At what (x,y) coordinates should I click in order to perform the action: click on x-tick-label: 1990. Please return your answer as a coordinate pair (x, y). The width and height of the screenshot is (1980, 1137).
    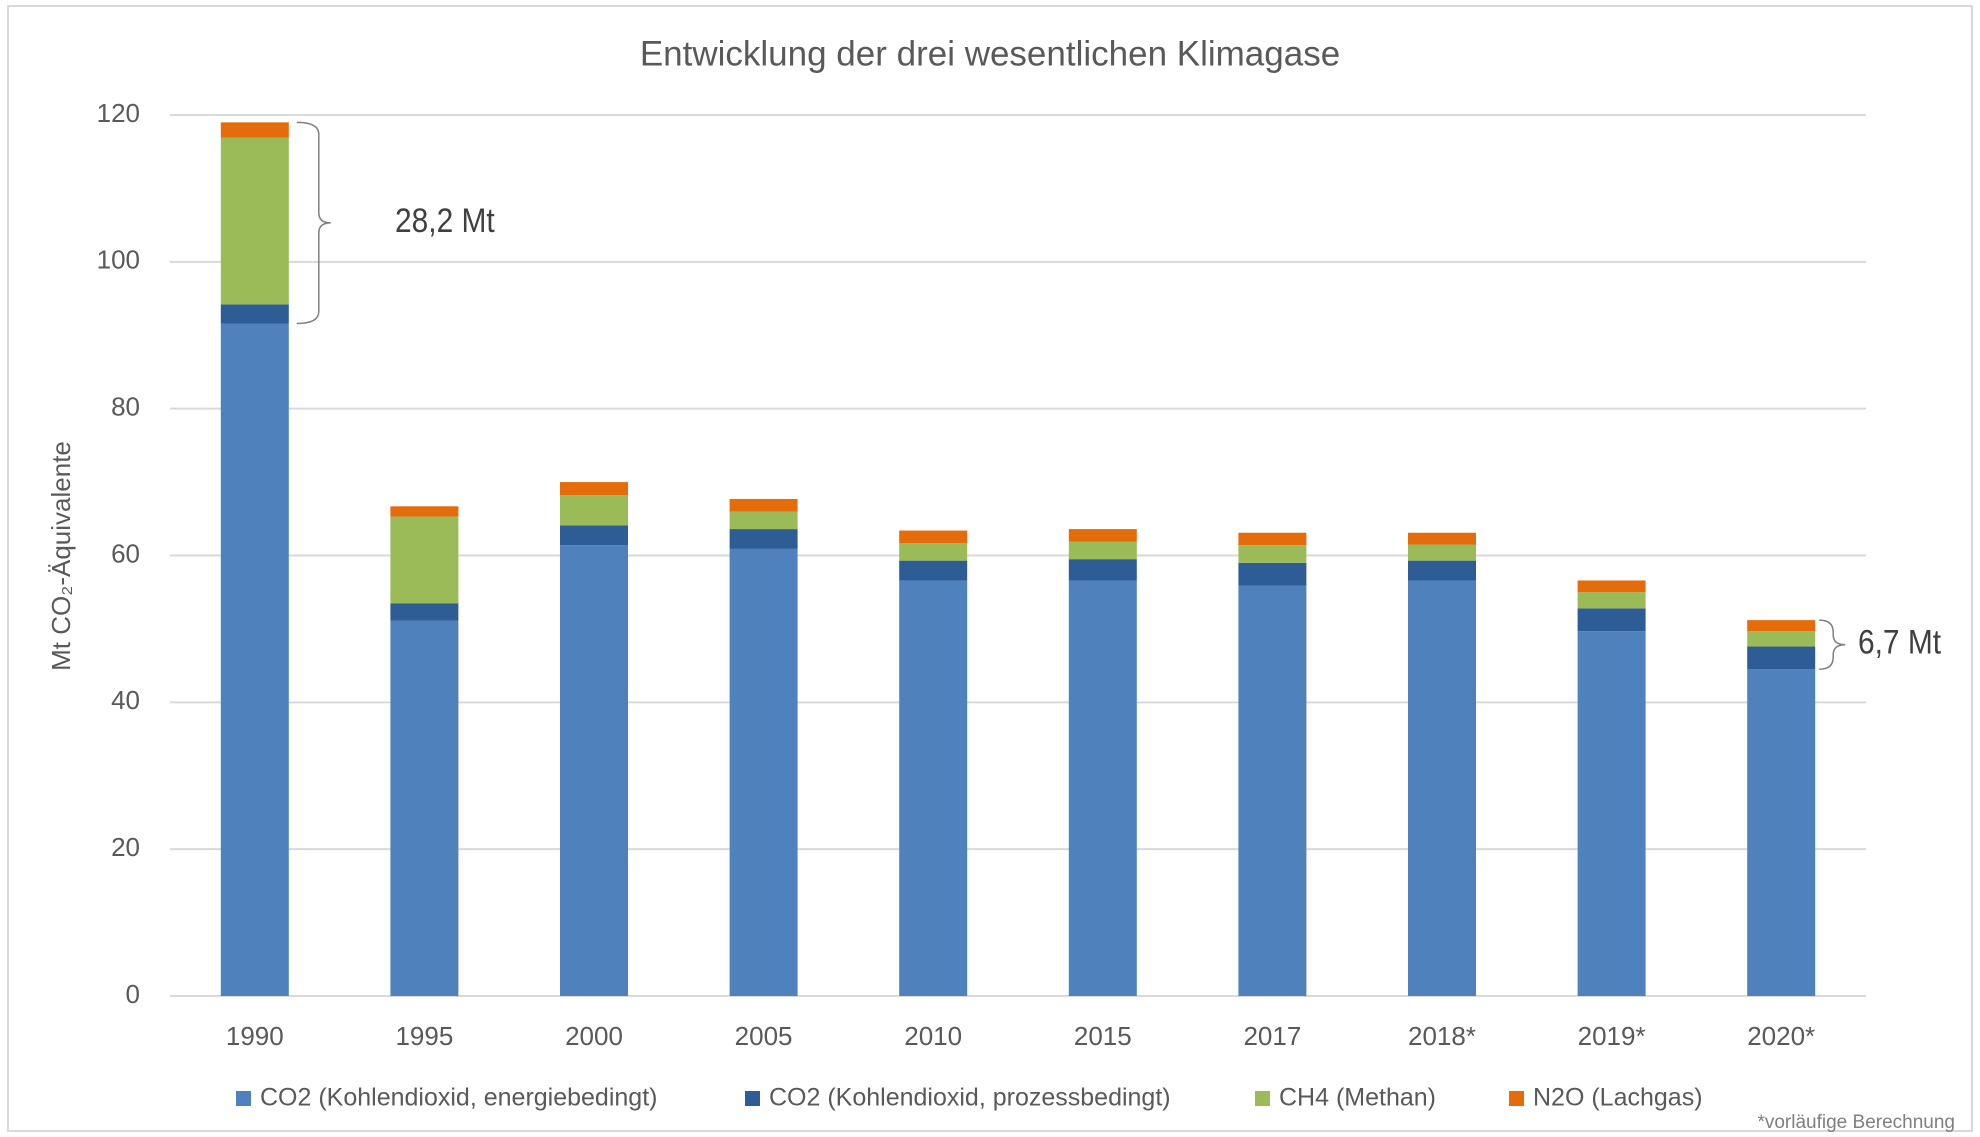
    Looking at the image, I should click on (255, 1036).